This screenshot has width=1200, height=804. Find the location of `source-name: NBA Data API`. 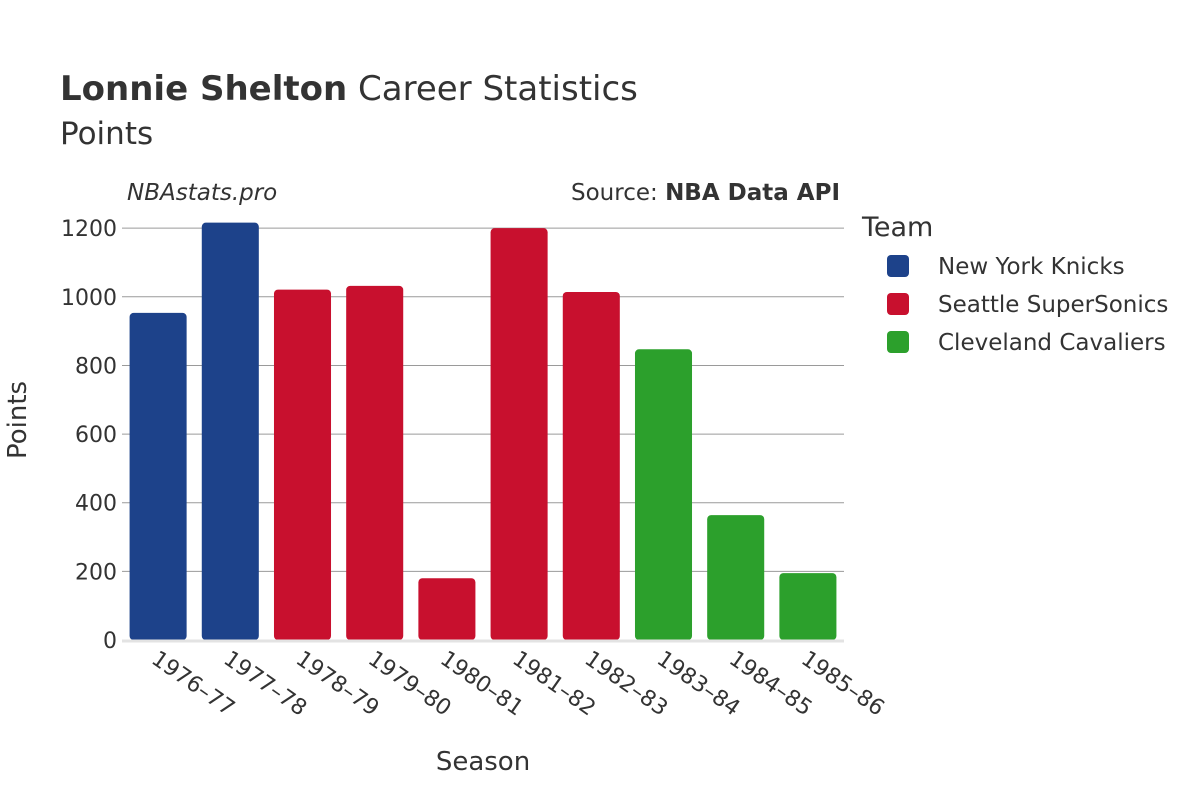

source-name: NBA Data API is located at coordinates (752, 193).